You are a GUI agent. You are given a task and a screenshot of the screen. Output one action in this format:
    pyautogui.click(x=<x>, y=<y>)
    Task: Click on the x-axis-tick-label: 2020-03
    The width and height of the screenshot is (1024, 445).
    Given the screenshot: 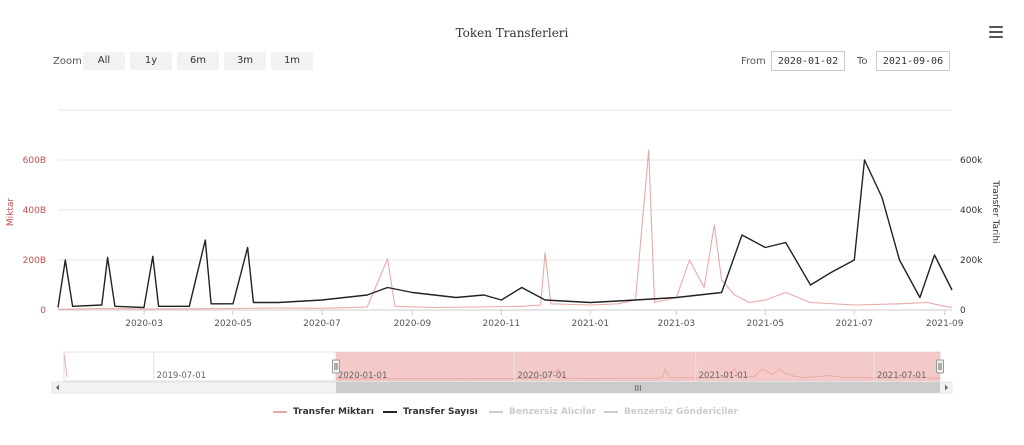 What is the action you would take?
    pyautogui.click(x=144, y=324)
    